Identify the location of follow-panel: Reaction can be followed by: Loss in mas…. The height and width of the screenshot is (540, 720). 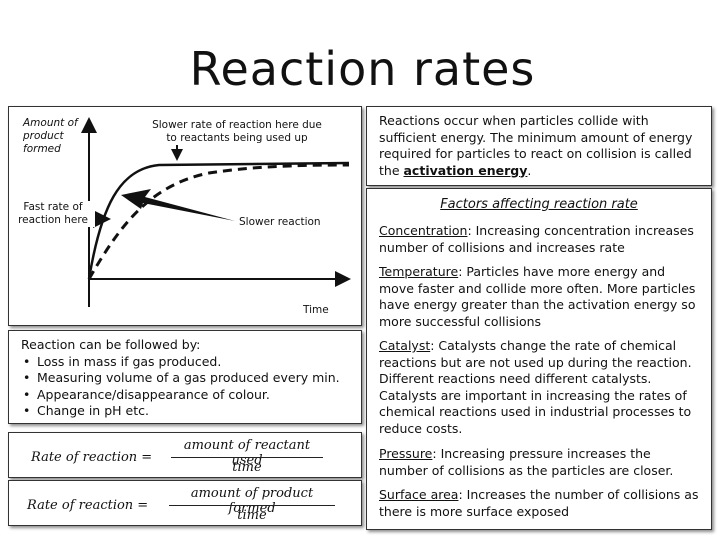
(185, 377).